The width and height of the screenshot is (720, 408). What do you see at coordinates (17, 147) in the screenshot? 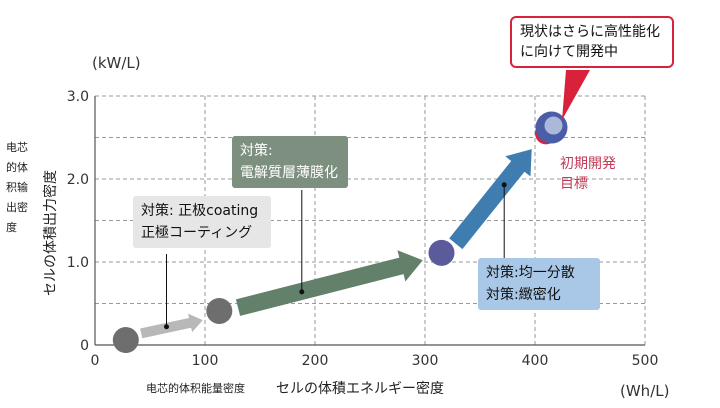
I see `y-label-small-line: 电芯` at bounding box center [17, 147].